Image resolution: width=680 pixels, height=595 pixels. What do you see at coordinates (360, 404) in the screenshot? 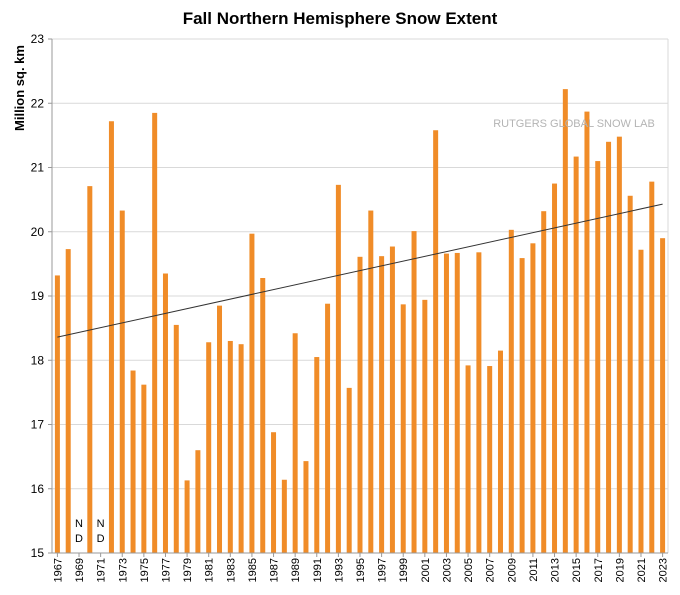
I see `bar-1995` at bounding box center [360, 404].